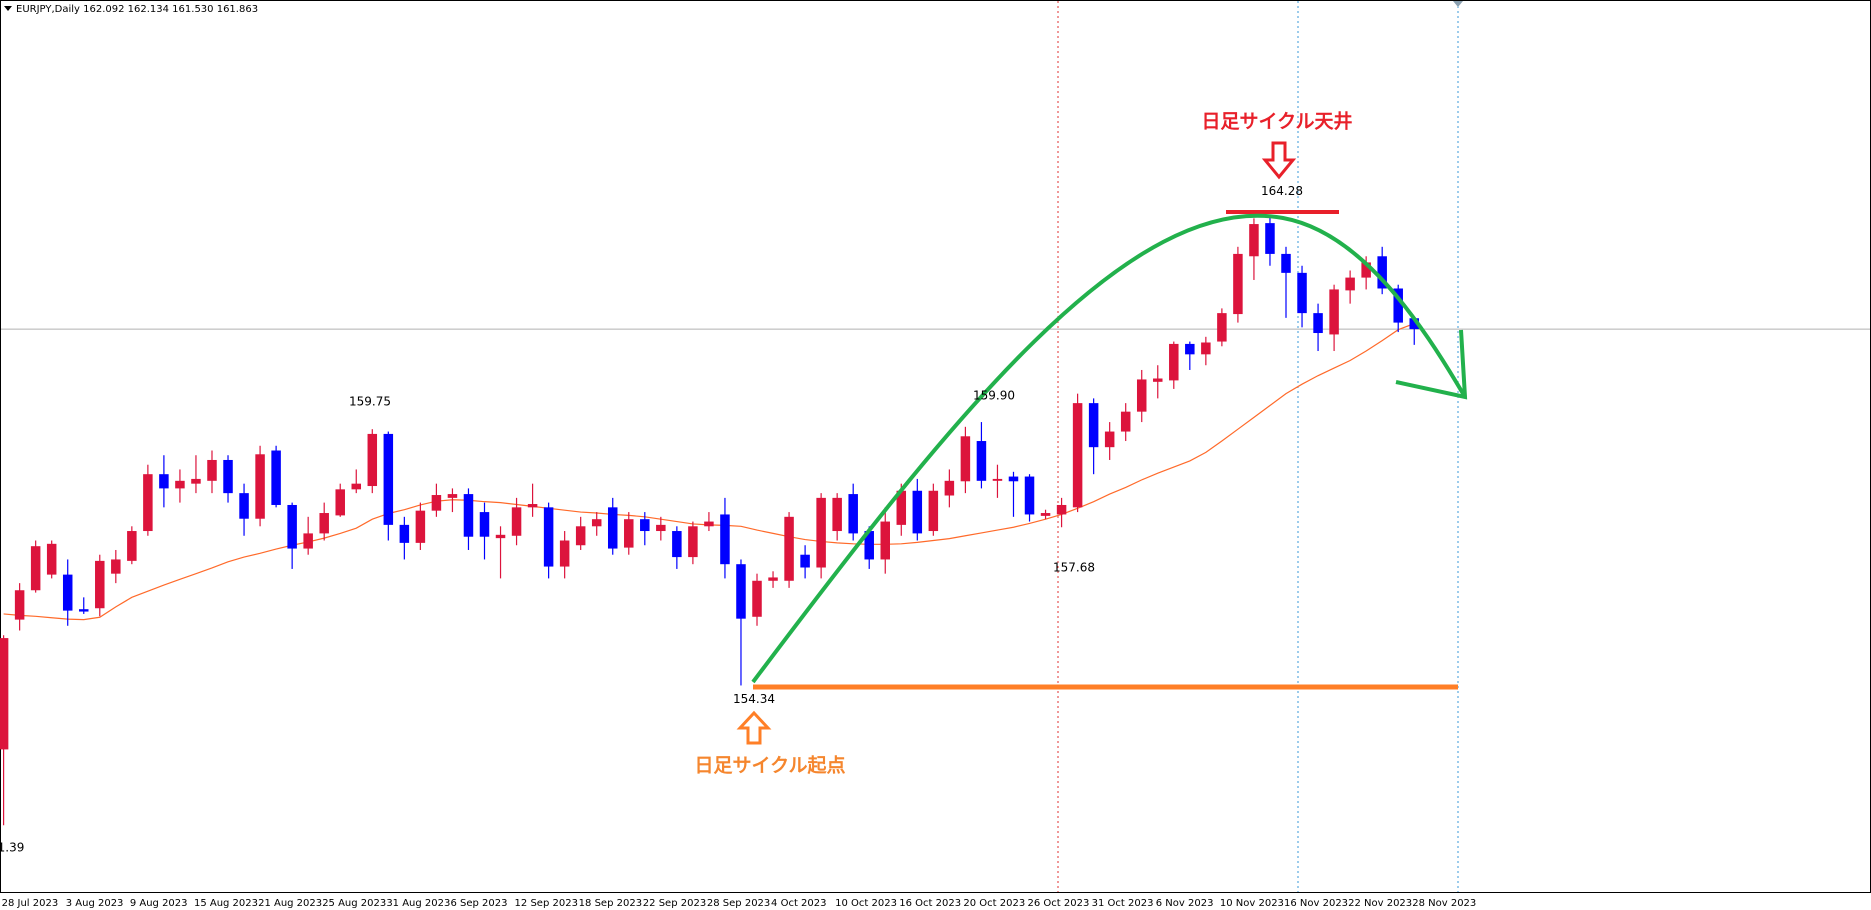 The width and height of the screenshot is (1871, 910). Describe the element at coordinates (769, 766) in the screenshot. I see `annotation: 日足サイクル起点` at that location.